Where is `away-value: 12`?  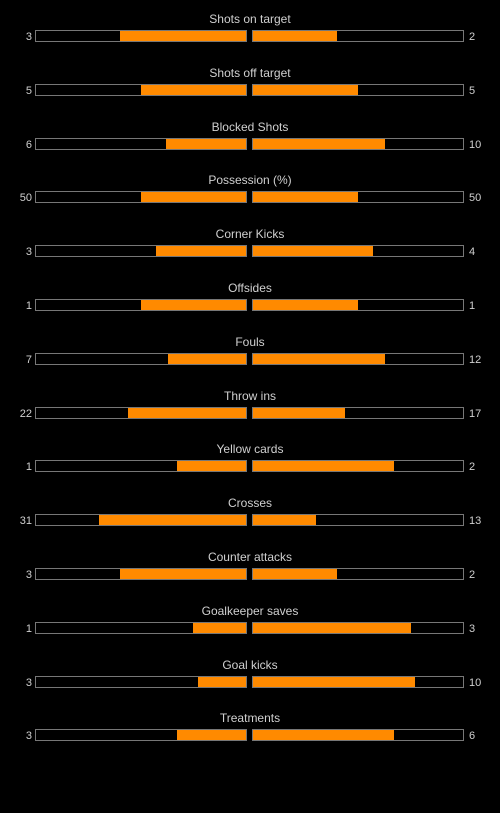
away-value: 12 is located at coordinates (475, 359).